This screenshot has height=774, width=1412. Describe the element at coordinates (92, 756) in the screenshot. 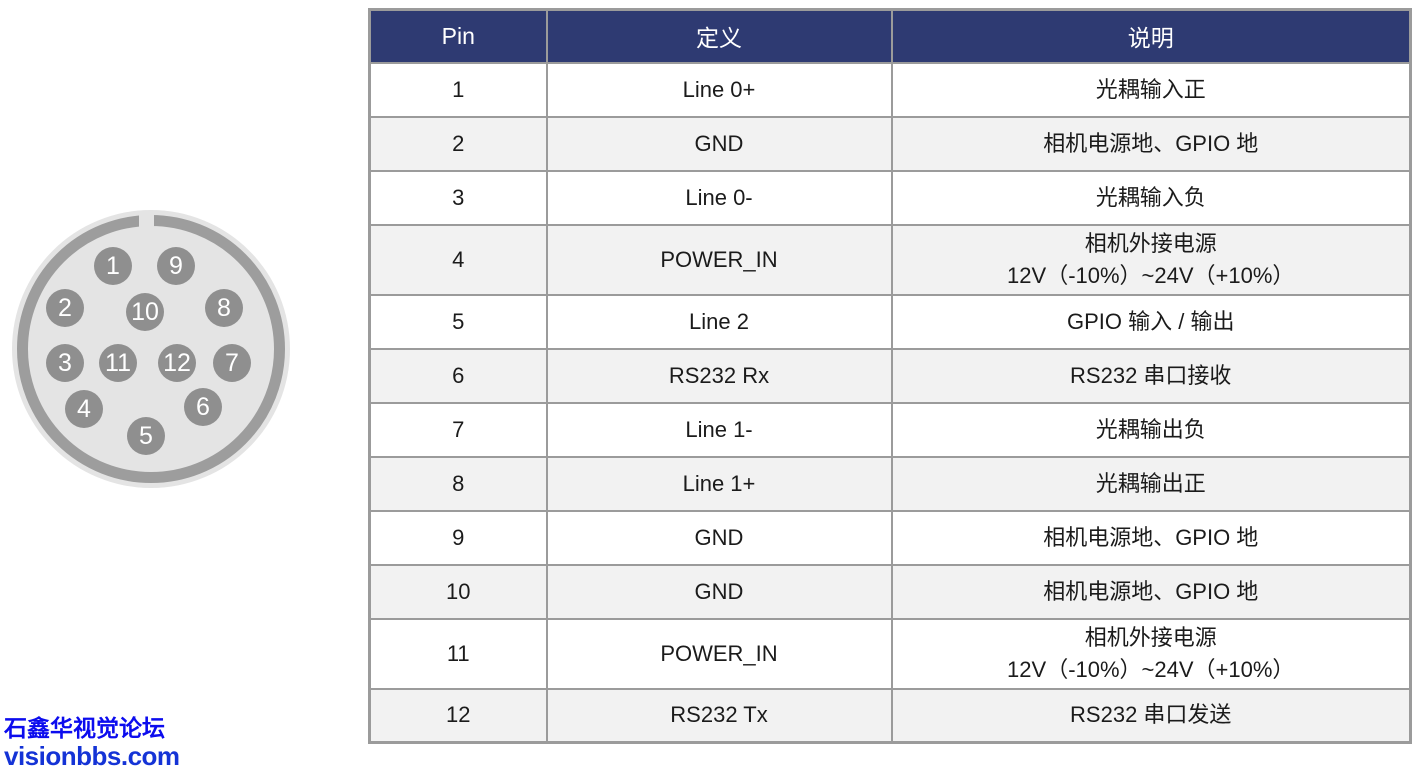

I see `watermark-site-url: visionbbs.com` at that location.